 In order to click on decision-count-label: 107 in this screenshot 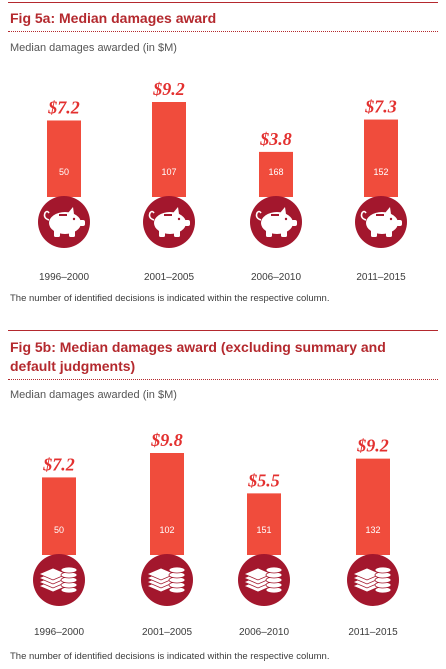, I will do `click(168, 172)`.